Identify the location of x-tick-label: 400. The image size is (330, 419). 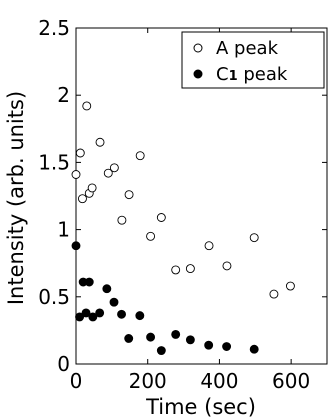
(219, 381).